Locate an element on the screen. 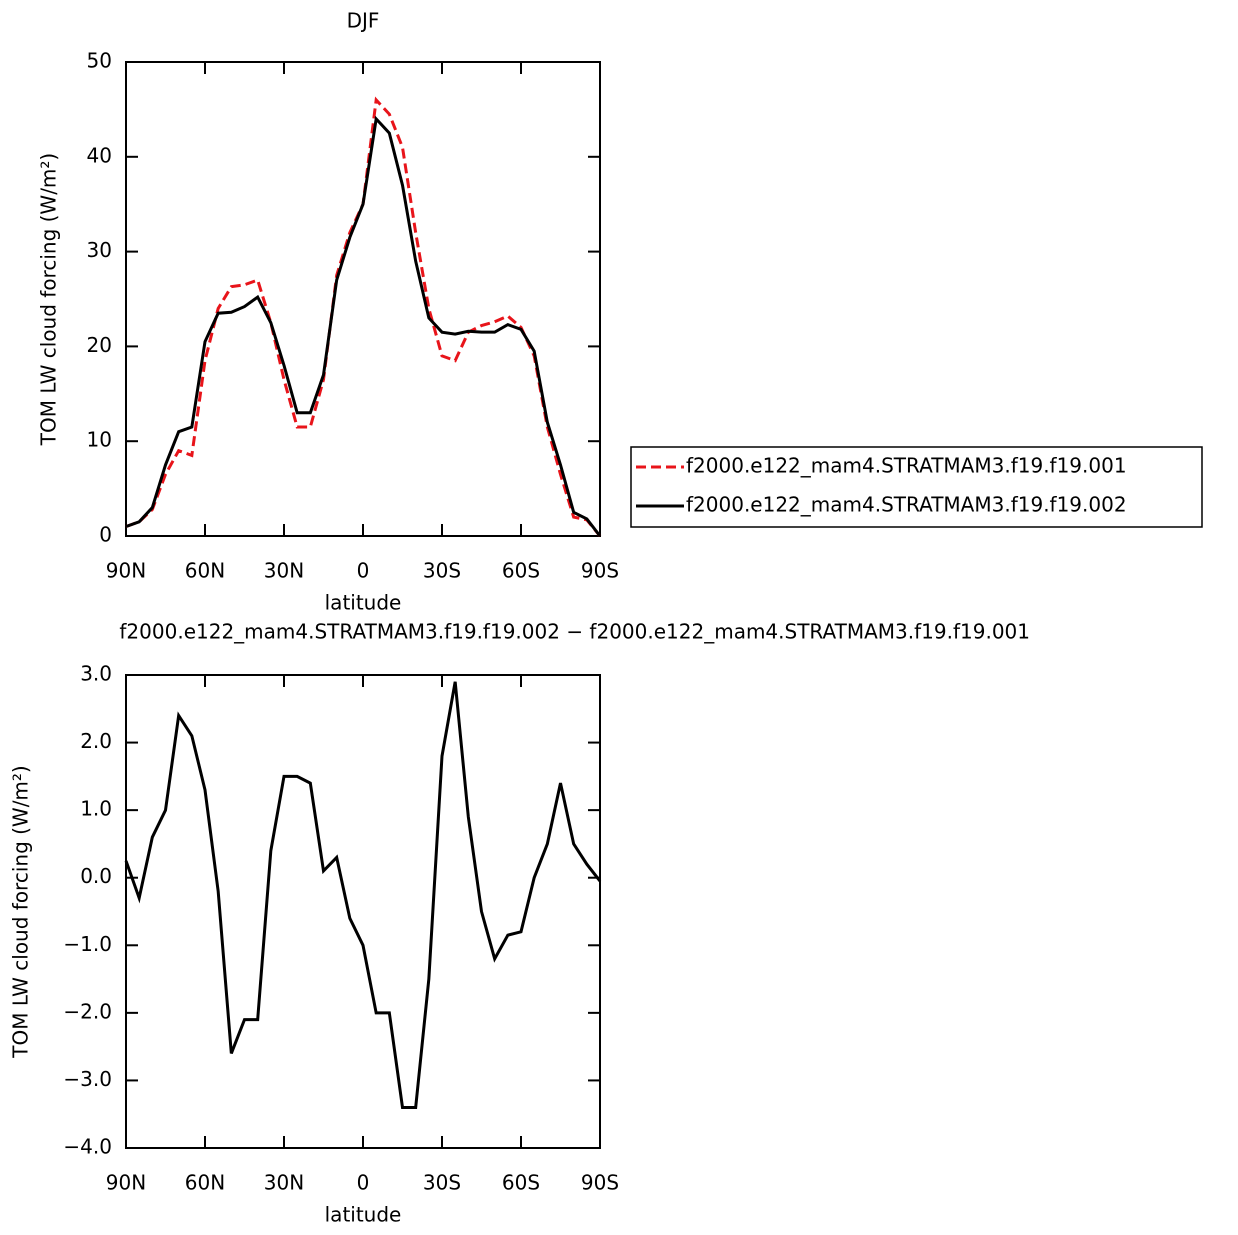 The image size is (1238, 1235). y-tick-label: −4.0 is located at coordinates (87, 1147).